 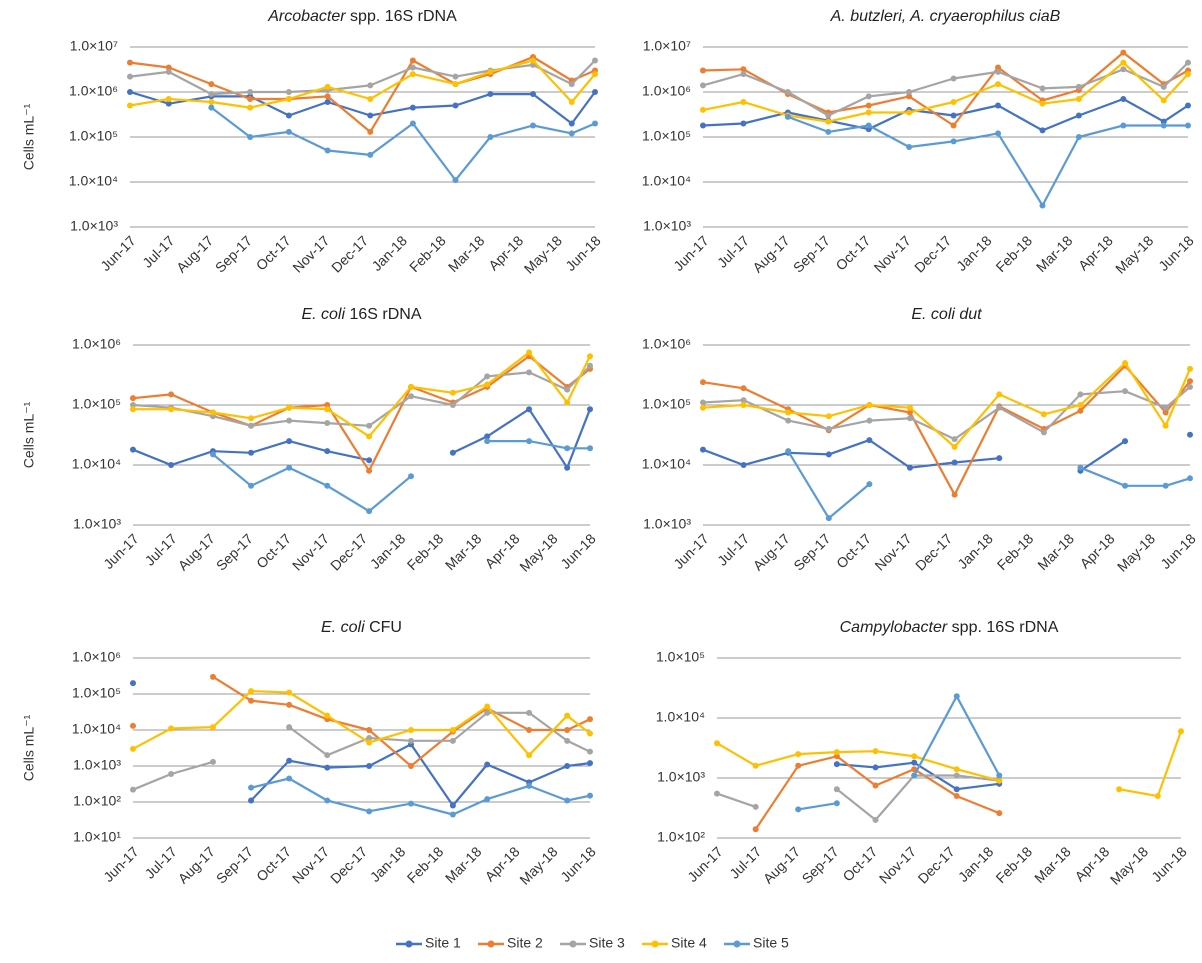 What do you see at coordinates (771, 943) in the screenshot?
I see `legend-label: Site 5` at bounding box center [771, 943].